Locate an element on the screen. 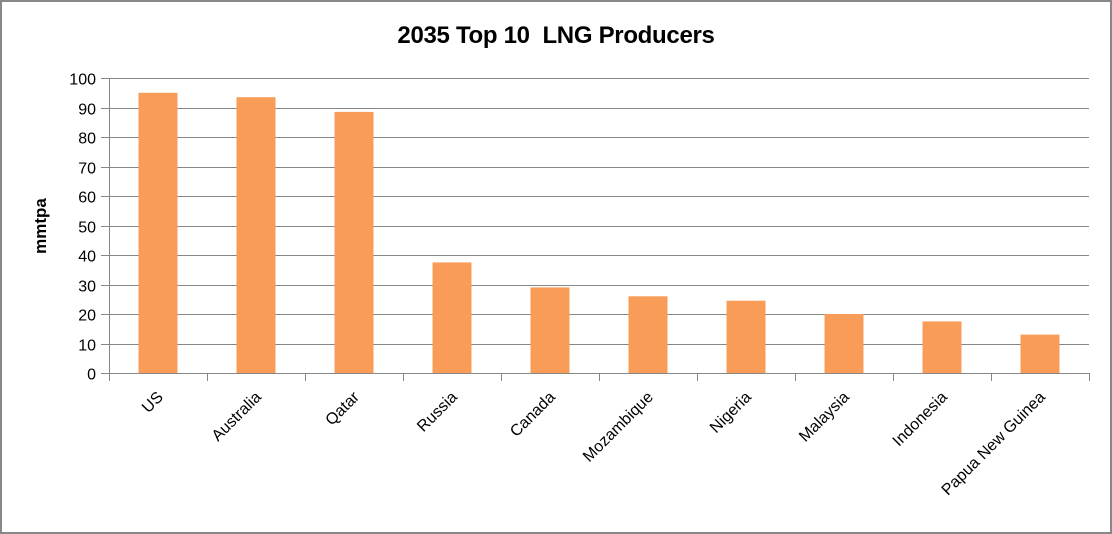 Image resolution: width=1112 pixels, height=534 pixels. x-category-label: Mozambique is located at coordinates (618, 427).